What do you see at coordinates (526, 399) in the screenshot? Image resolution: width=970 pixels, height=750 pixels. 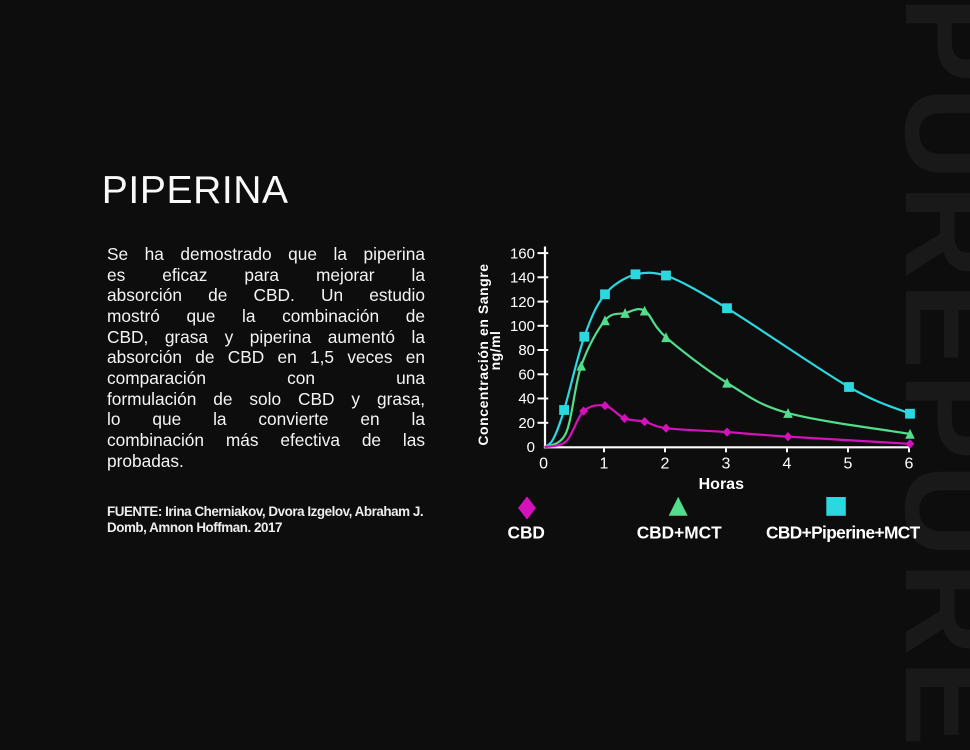 I see `svg-text: 40` at bounding box center [526, 399].